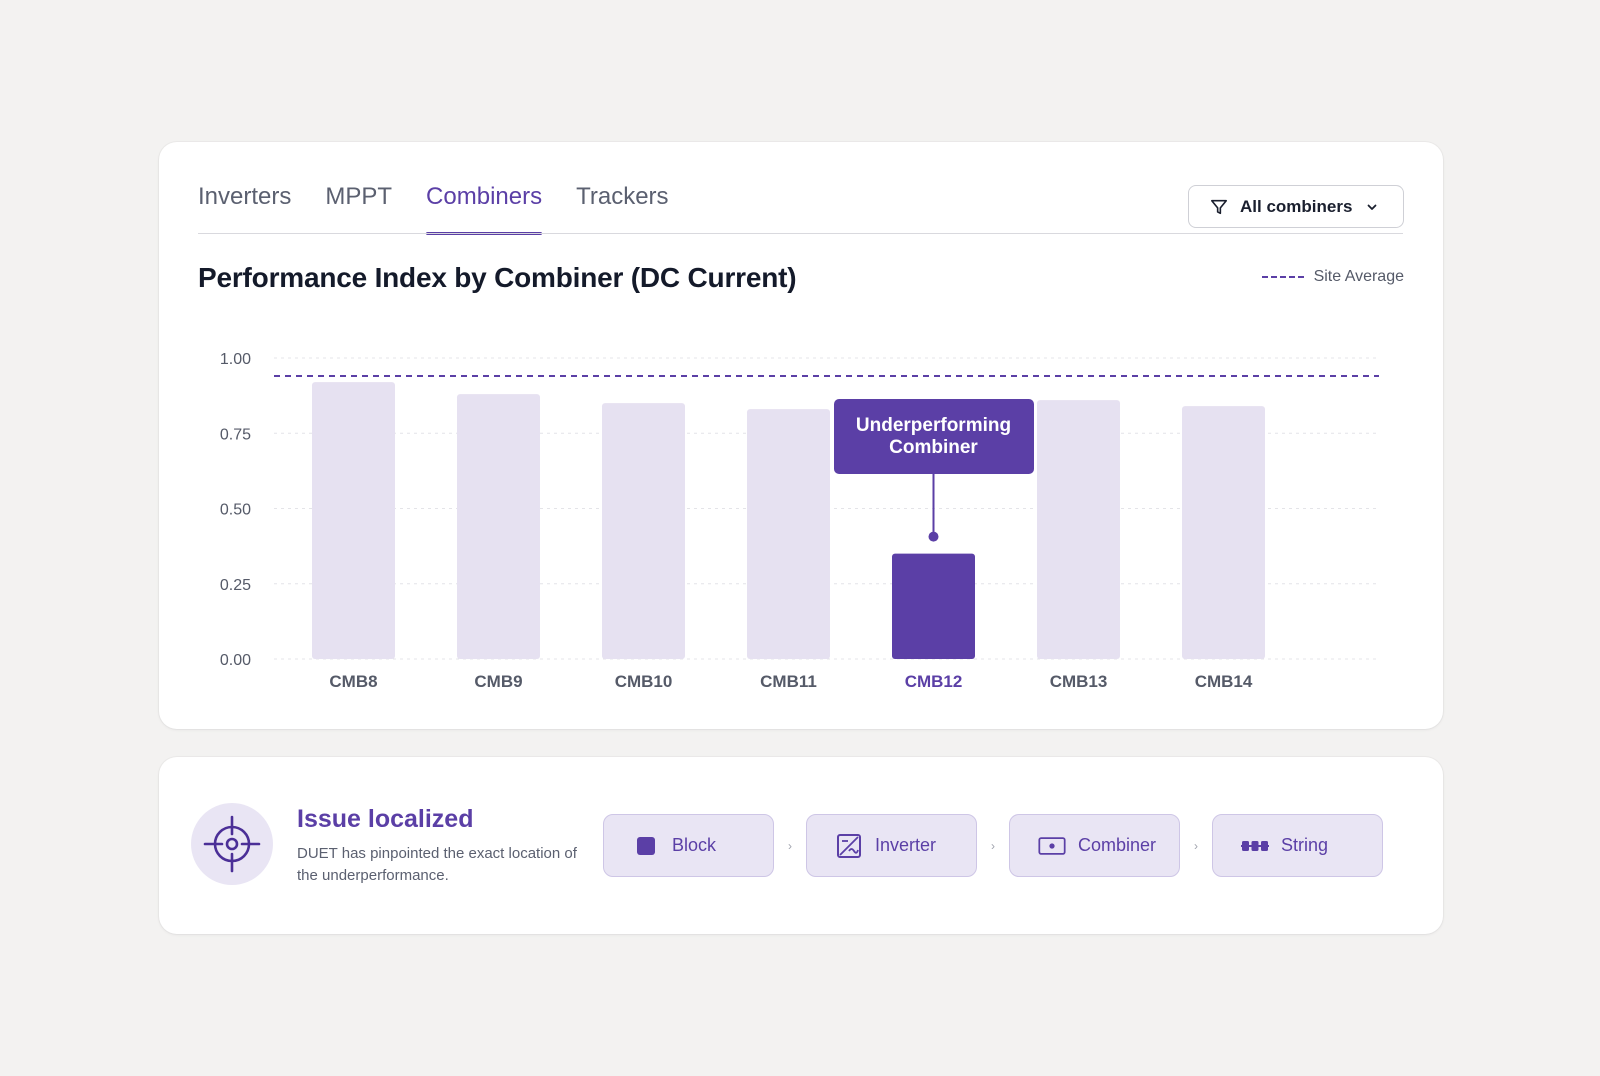  What do you see at coordinates (1282, 277) in the screenshot?
I see `legend-dash-swatch` at bounding box center [1282, 277].